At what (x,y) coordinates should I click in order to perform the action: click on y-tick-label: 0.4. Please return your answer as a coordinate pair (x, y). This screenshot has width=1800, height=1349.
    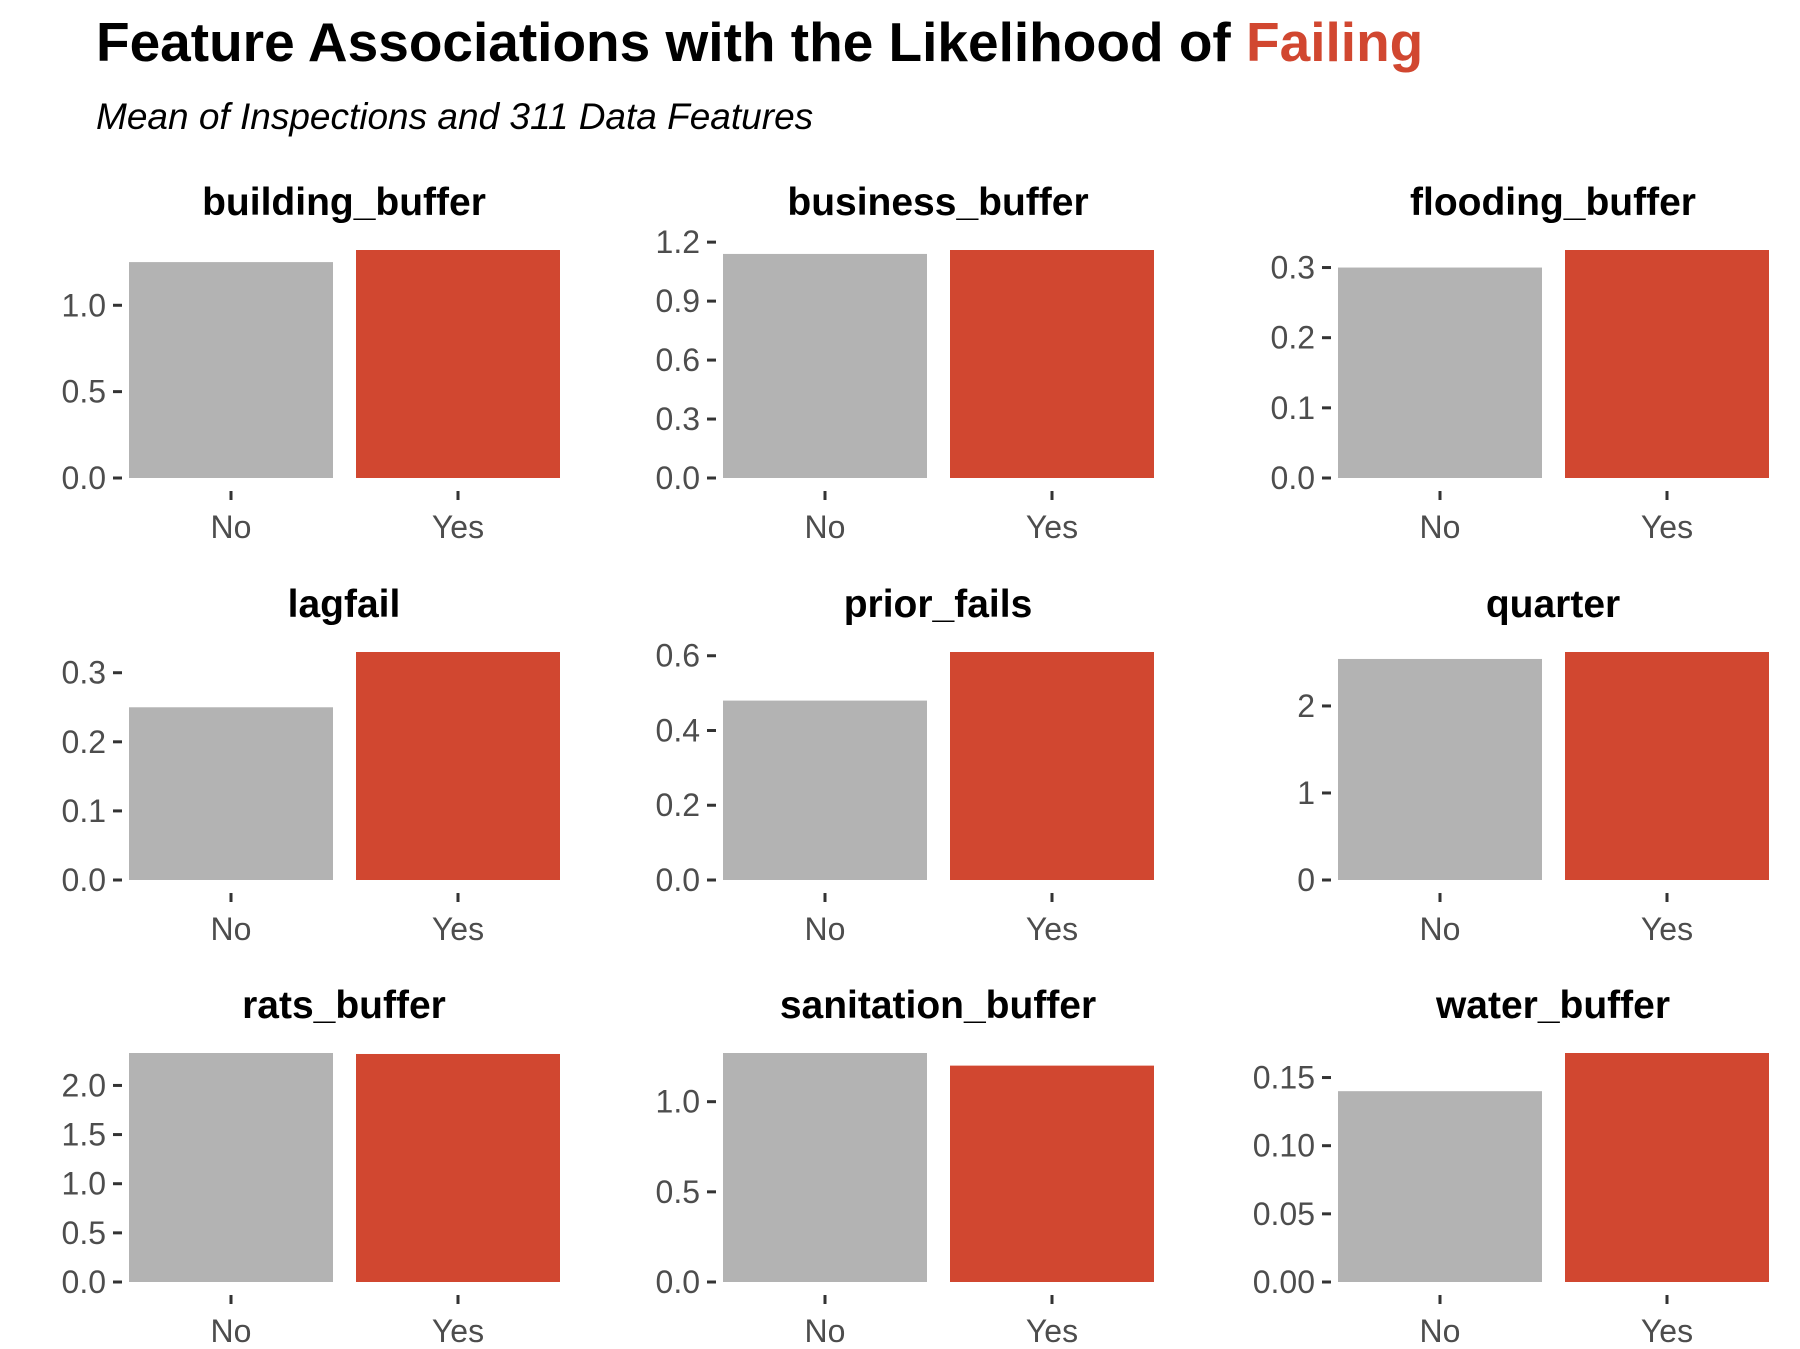
    Looking at the image, I should click on (678, 730).